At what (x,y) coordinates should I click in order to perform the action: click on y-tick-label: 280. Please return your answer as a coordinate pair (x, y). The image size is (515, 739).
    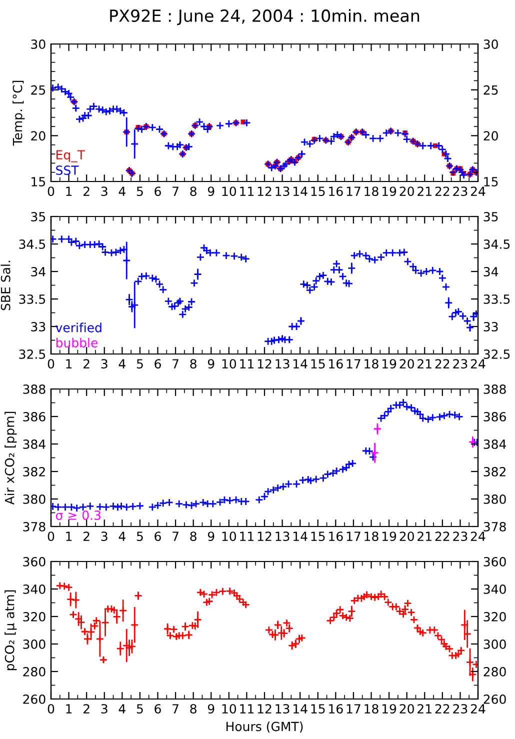
    Looking at the image, I should click on (34, 671).